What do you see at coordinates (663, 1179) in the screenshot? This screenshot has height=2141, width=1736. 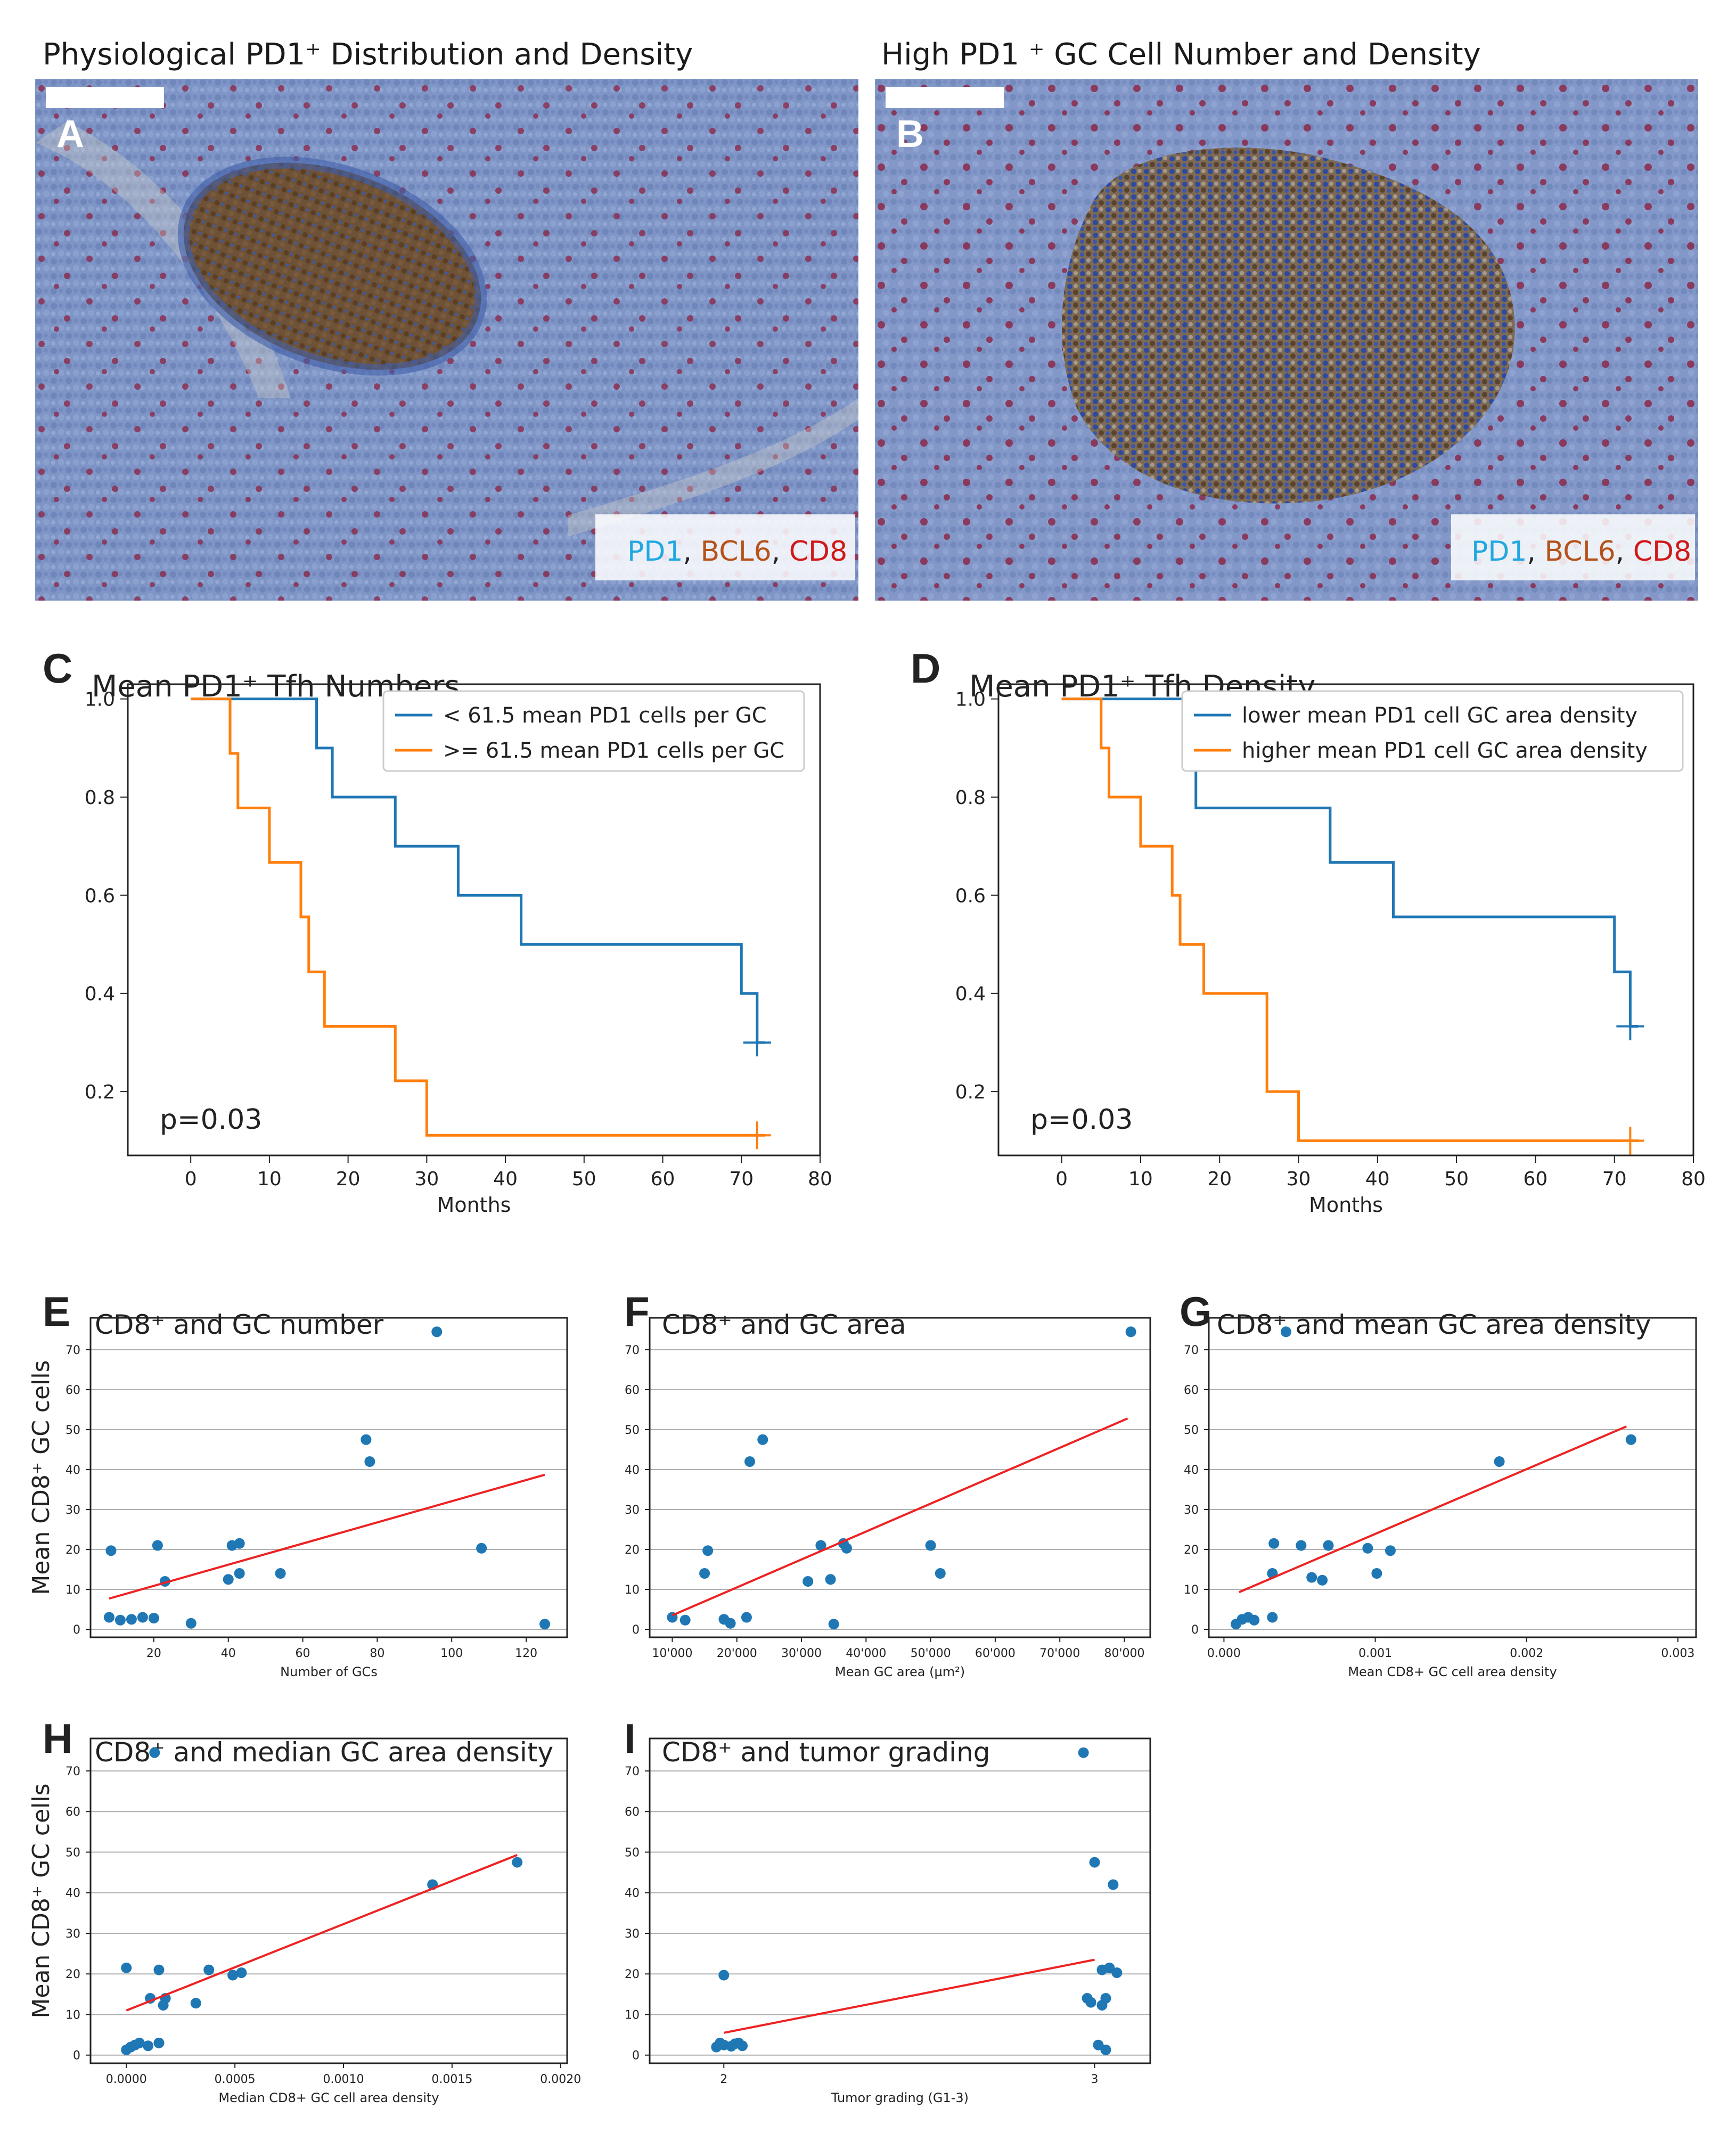 I see `x-tick-label: 60` at bounding box center [663, 1179].